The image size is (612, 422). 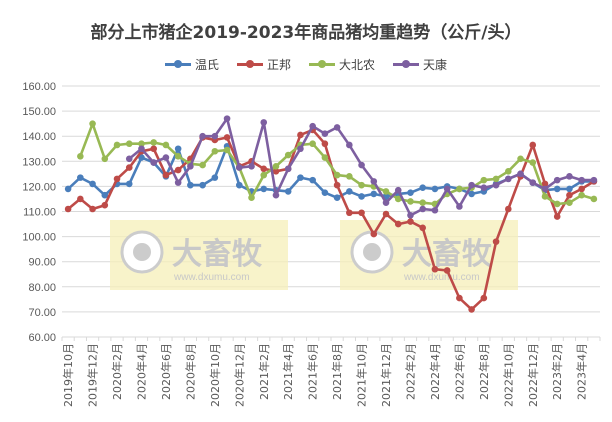 What do you see at coordinates (42, 313) in the screenshot?
I see `y-tick-label: 70.00` at bounding box center [42, 313].